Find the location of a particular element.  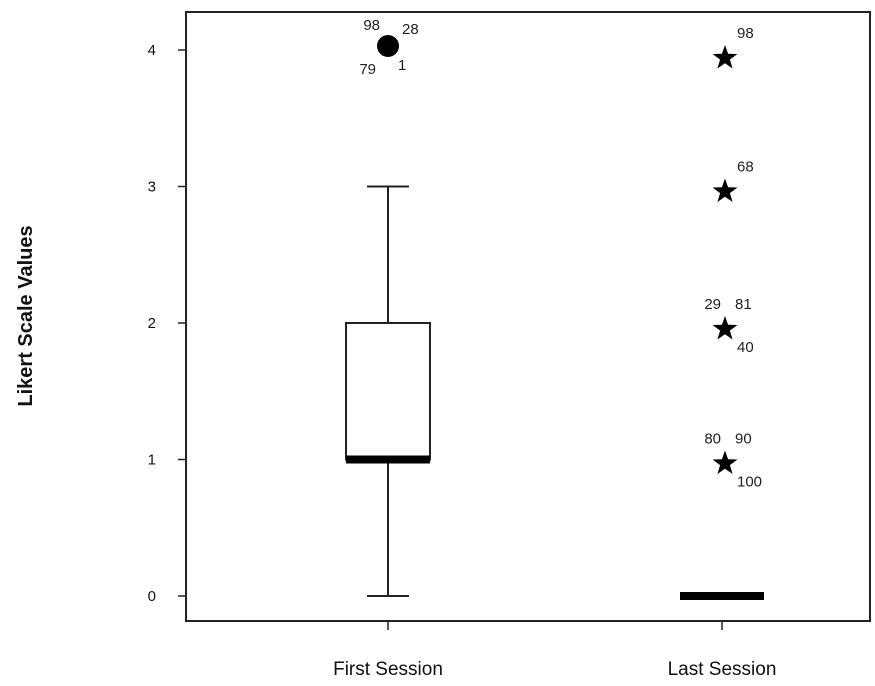

outlier-group-1-3: 80 90 100 is located at coordinates (733, 461).